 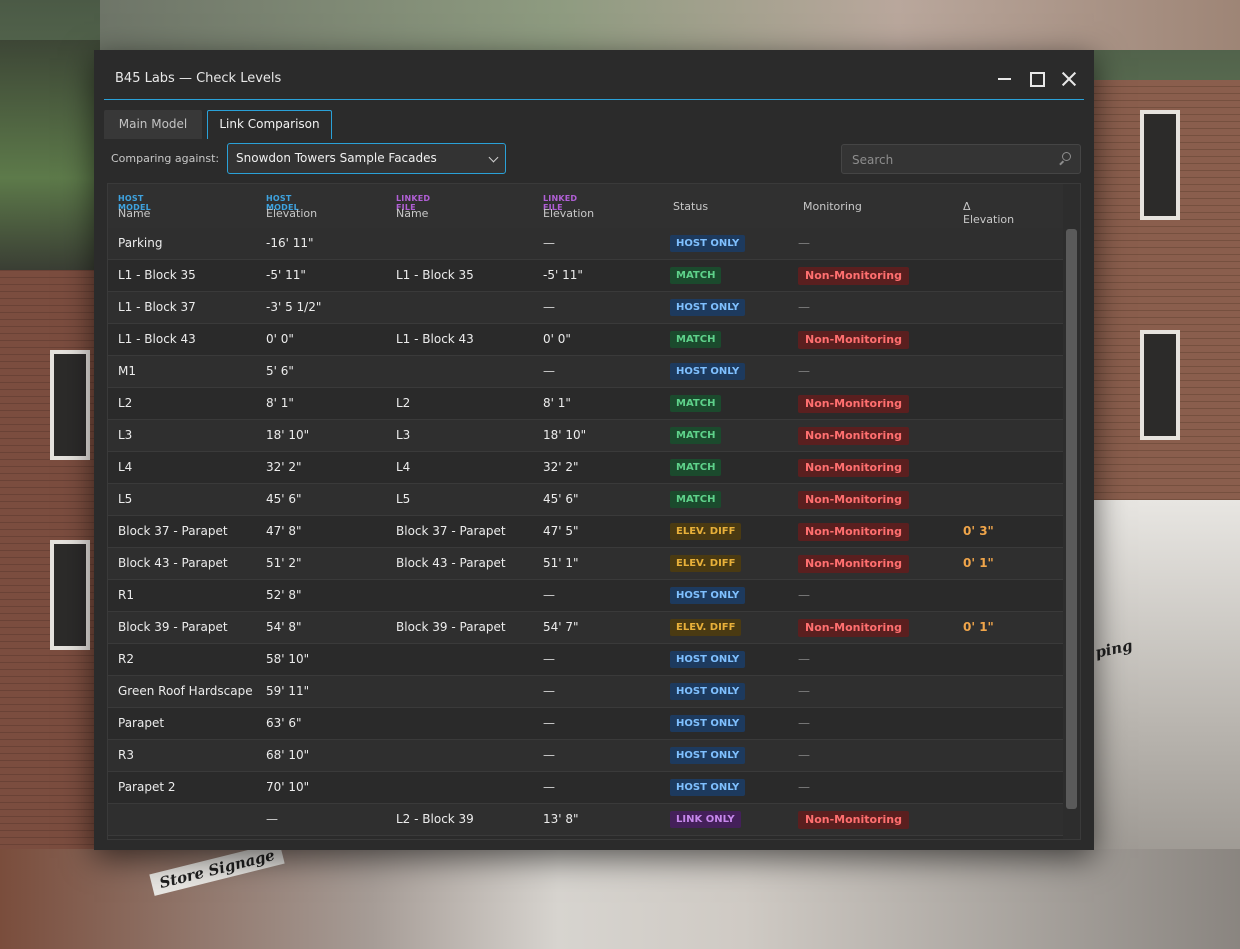 I want to click on cell-host-elevation: 63' 6", so click(x=284, y=723).